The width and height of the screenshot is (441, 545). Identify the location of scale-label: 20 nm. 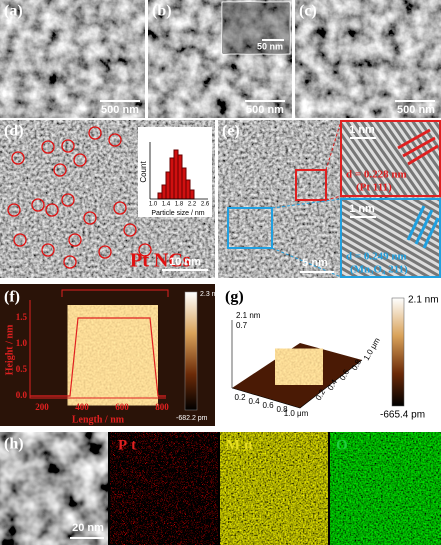
(88, 528).